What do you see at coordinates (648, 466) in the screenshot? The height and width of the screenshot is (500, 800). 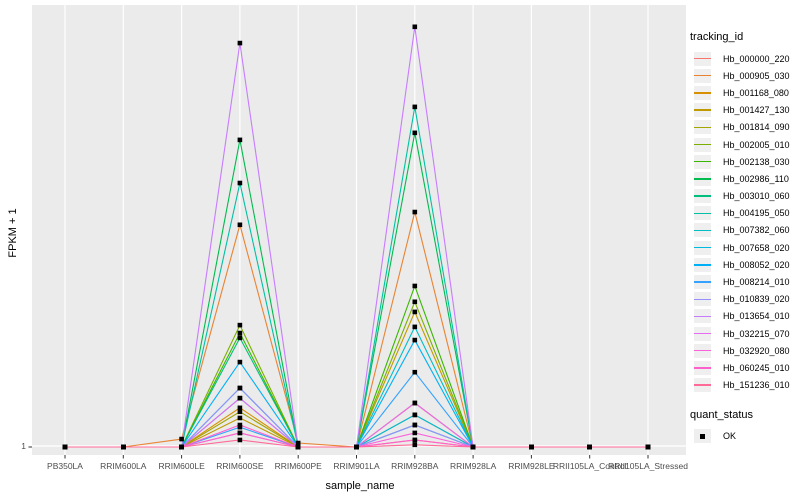 I see `x-tick-label: RRII105LA_Stressed` at bounding box center [648, 466].